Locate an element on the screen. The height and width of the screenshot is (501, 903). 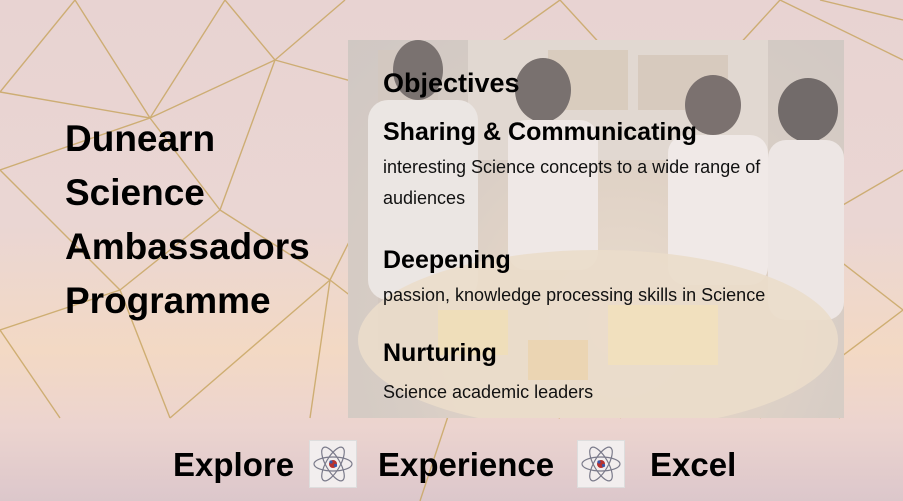
objectives-heading: Objectives is located at coordinates (451, 83).